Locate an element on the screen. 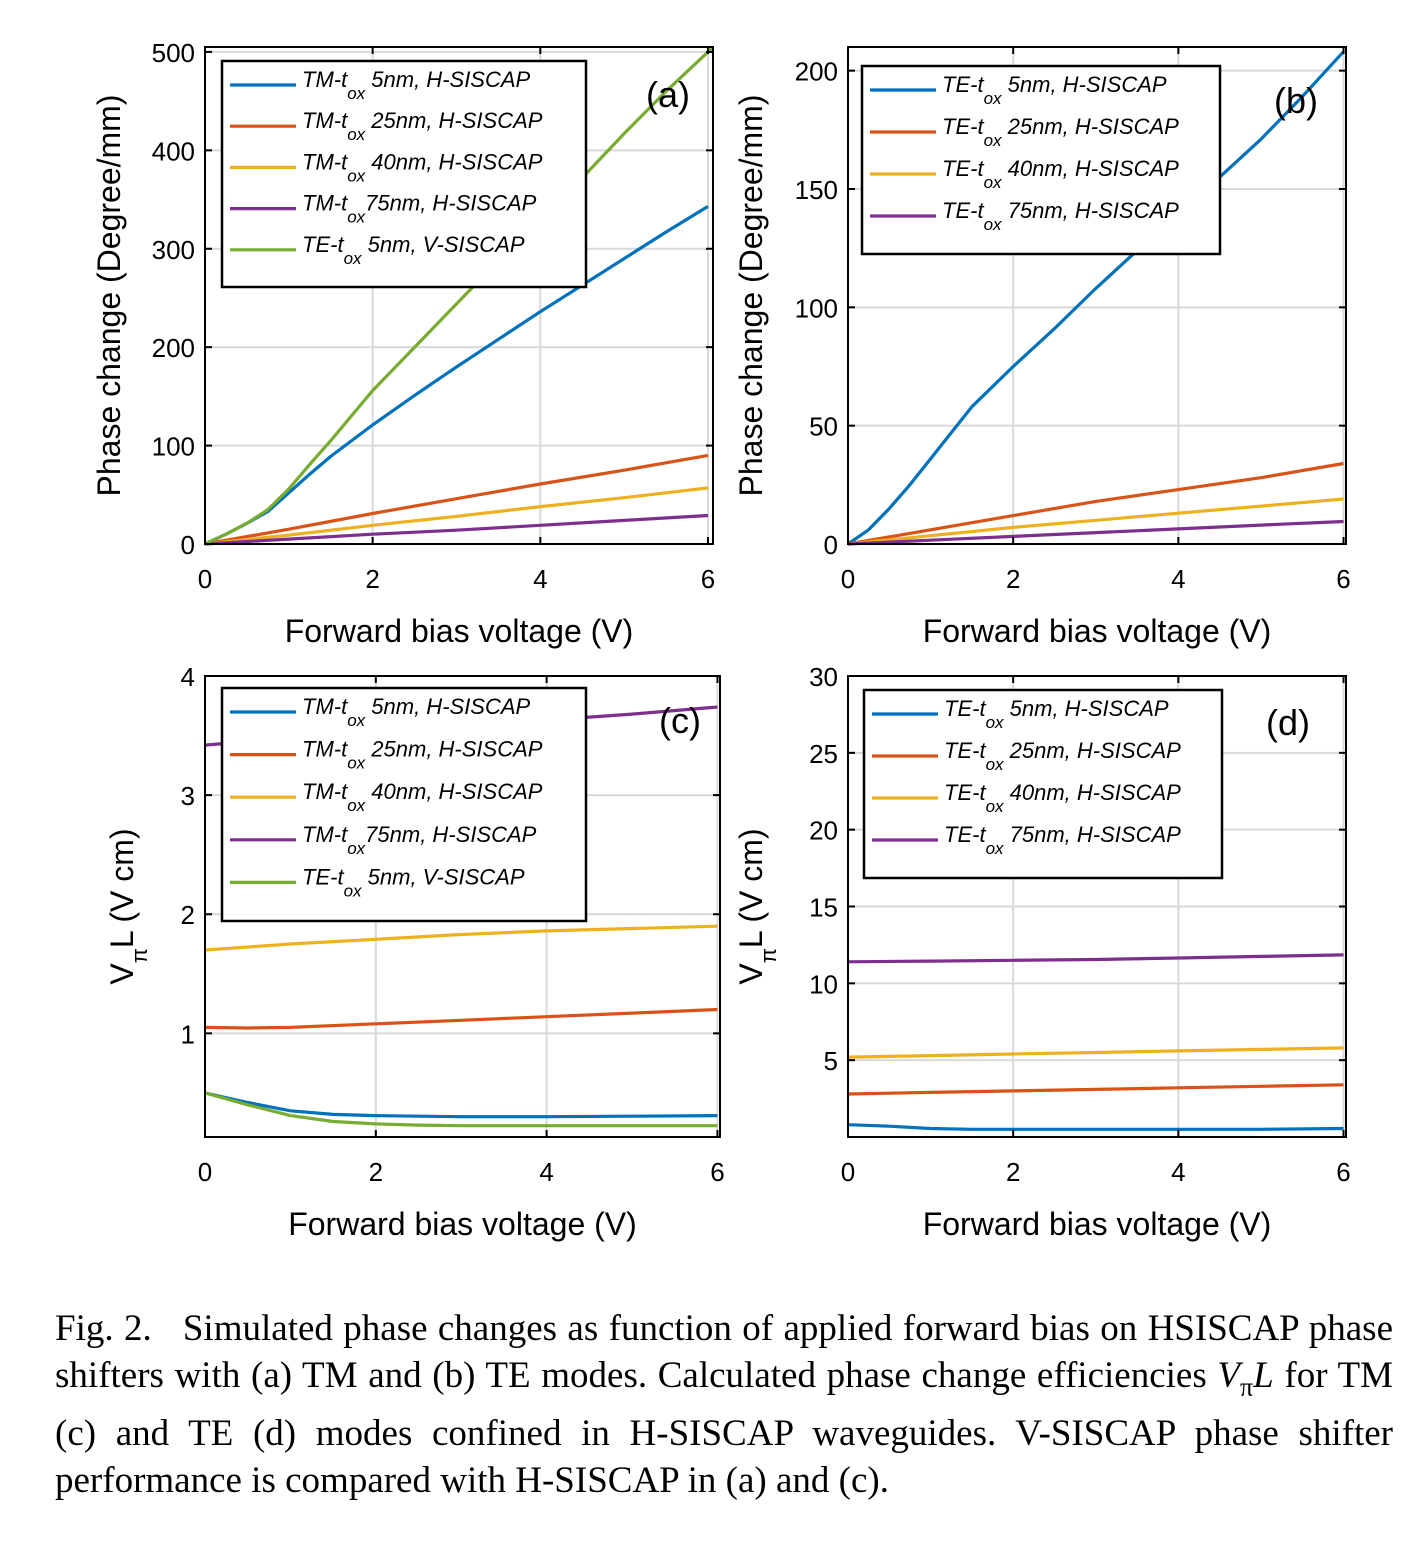 This screenshot has height=1546, width=1406. legend-label: TM-tox75nm, H-SISCAP is located at coordinates (419, 209).